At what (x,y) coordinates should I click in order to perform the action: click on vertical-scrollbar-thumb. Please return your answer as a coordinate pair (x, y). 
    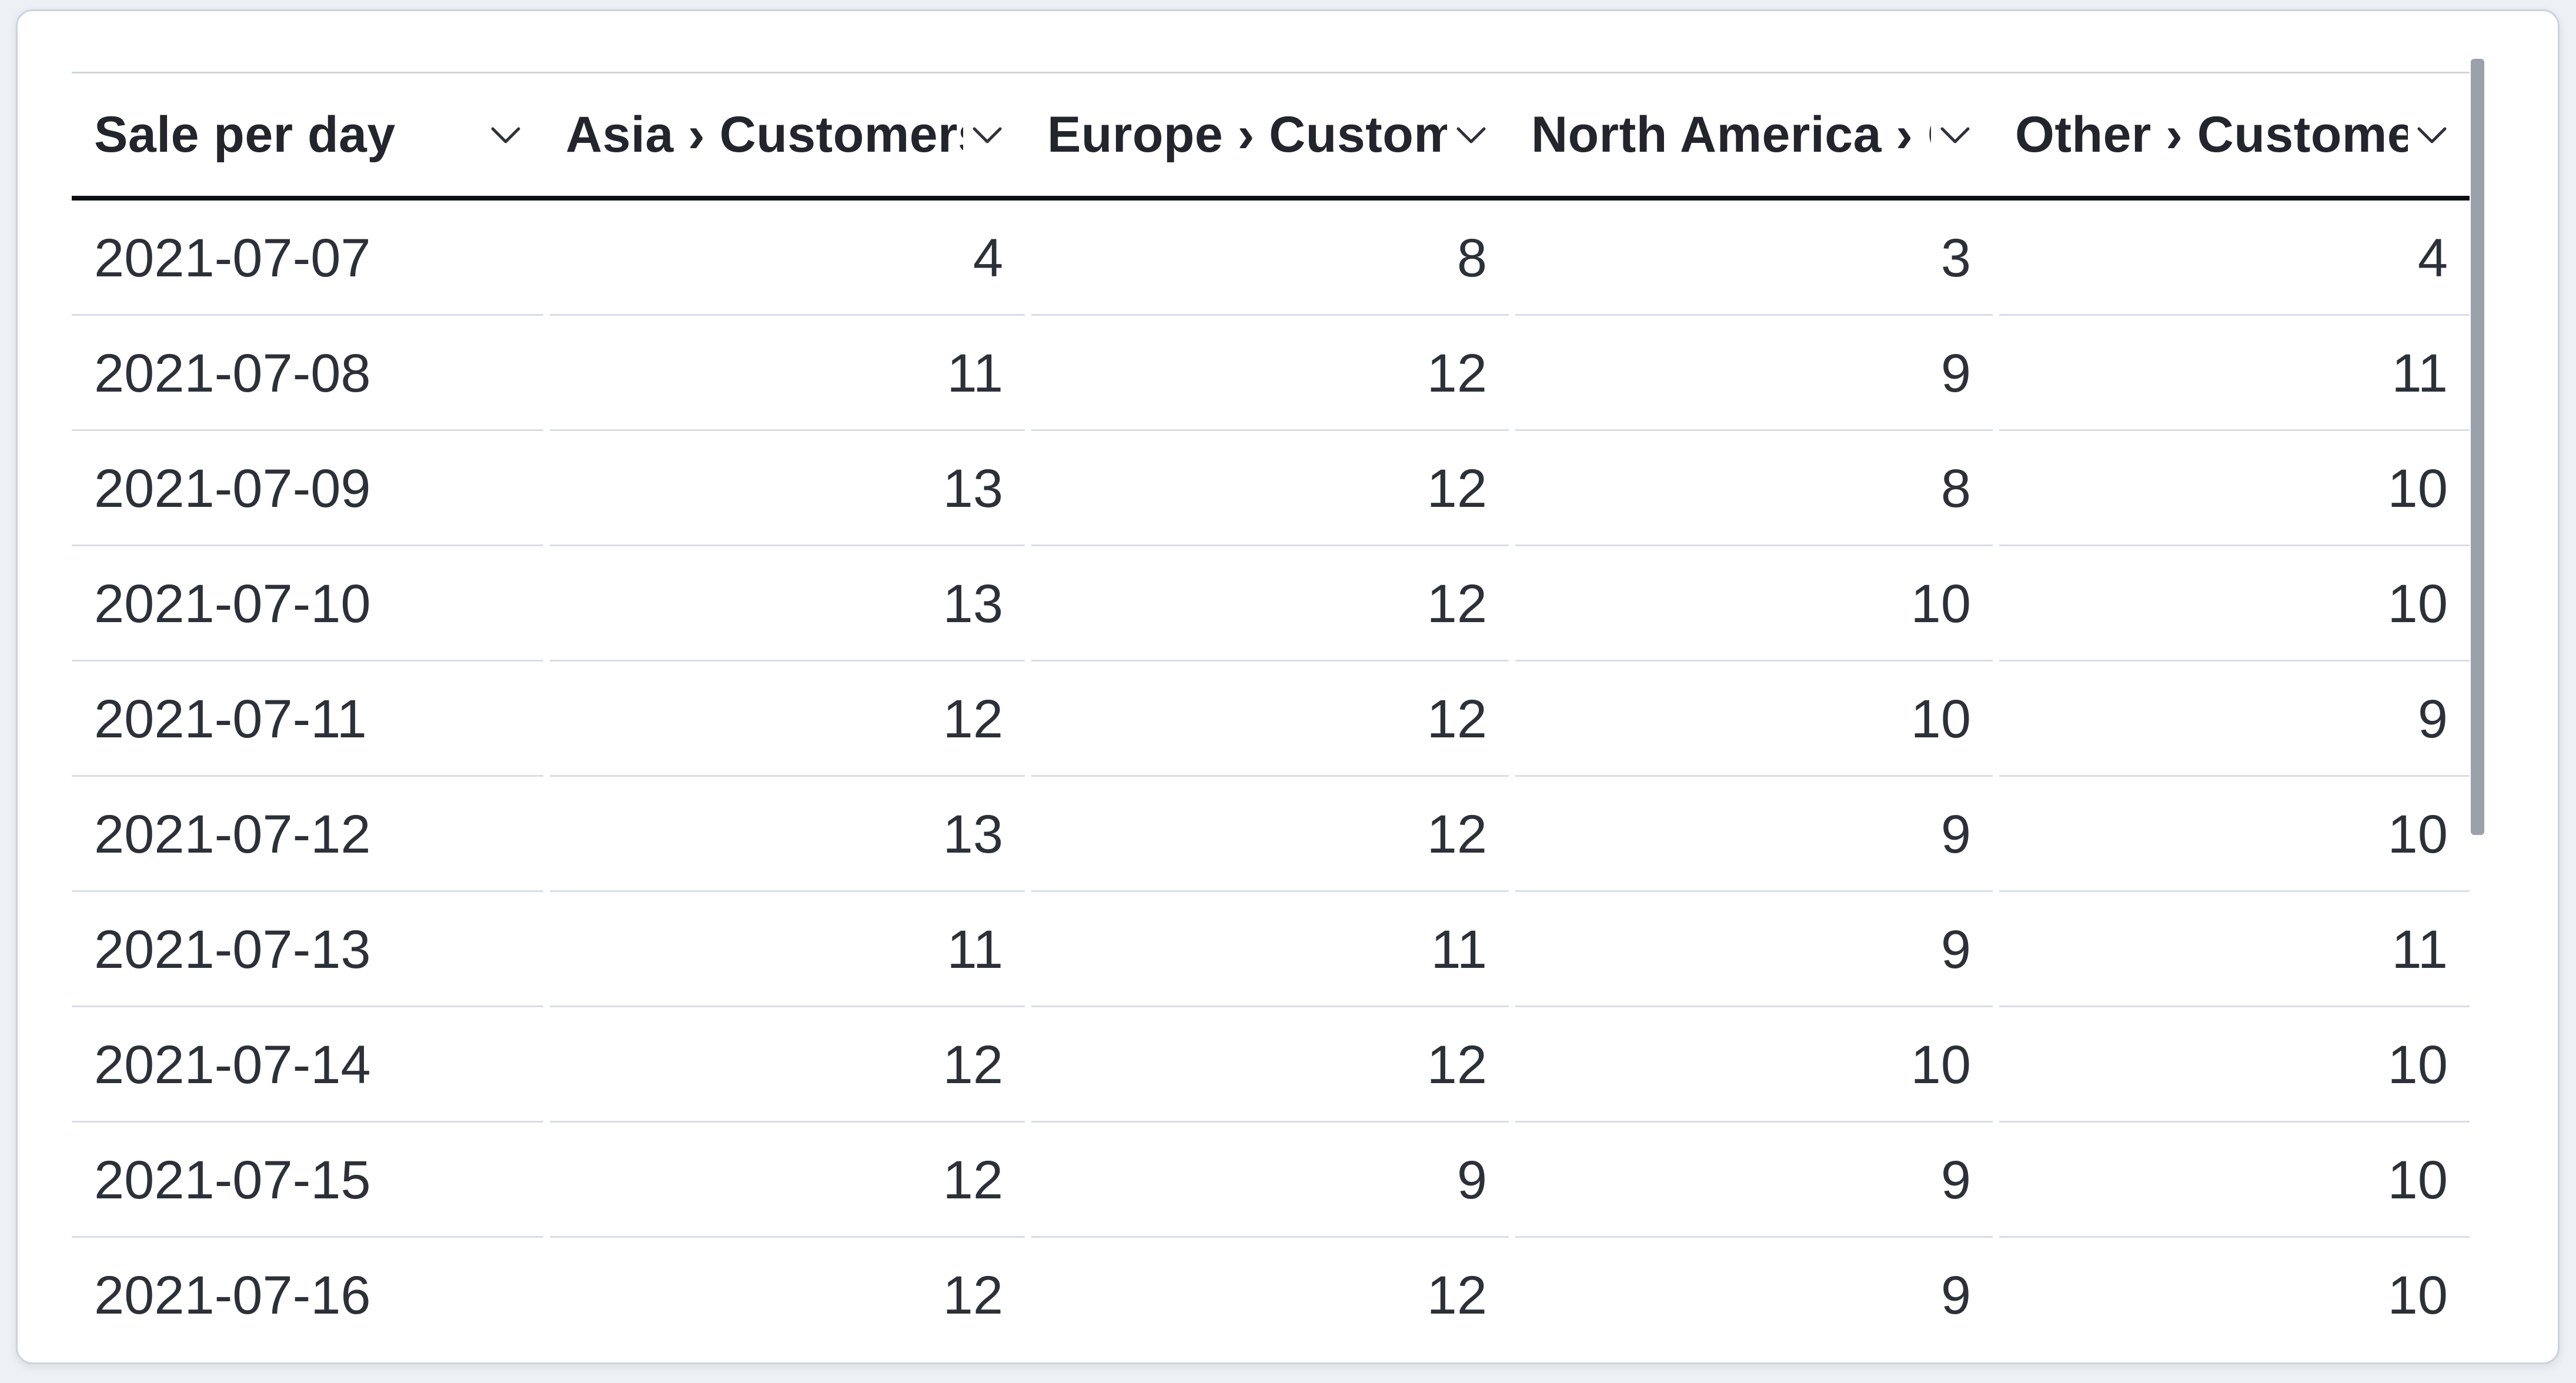
    Looking at the image, I should click on (2477, 447).